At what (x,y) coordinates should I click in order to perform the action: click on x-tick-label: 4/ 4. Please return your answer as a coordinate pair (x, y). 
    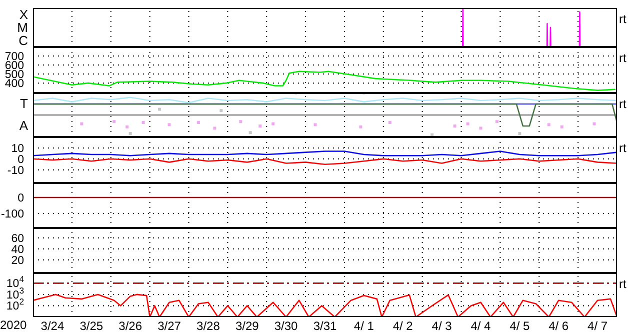
    Looking at the image, I should click on (481, 326).